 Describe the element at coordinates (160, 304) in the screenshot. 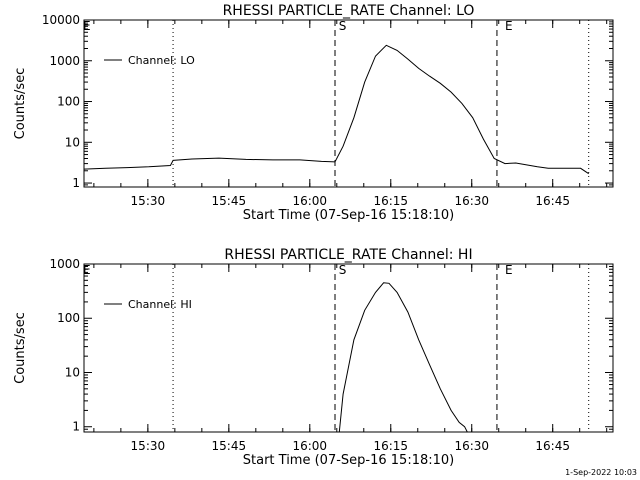

I see `legend-label: Channel: HI` at that location.